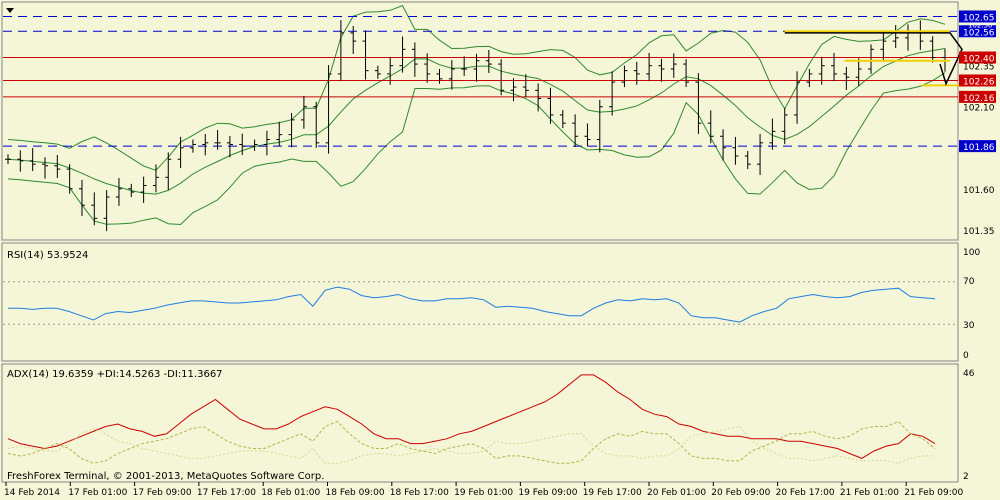  What do you see at coordinates (47, 255) in the screenshot?
I see `rsi-label: RSI(14) 53.9524` at bounding box center [47, 255].